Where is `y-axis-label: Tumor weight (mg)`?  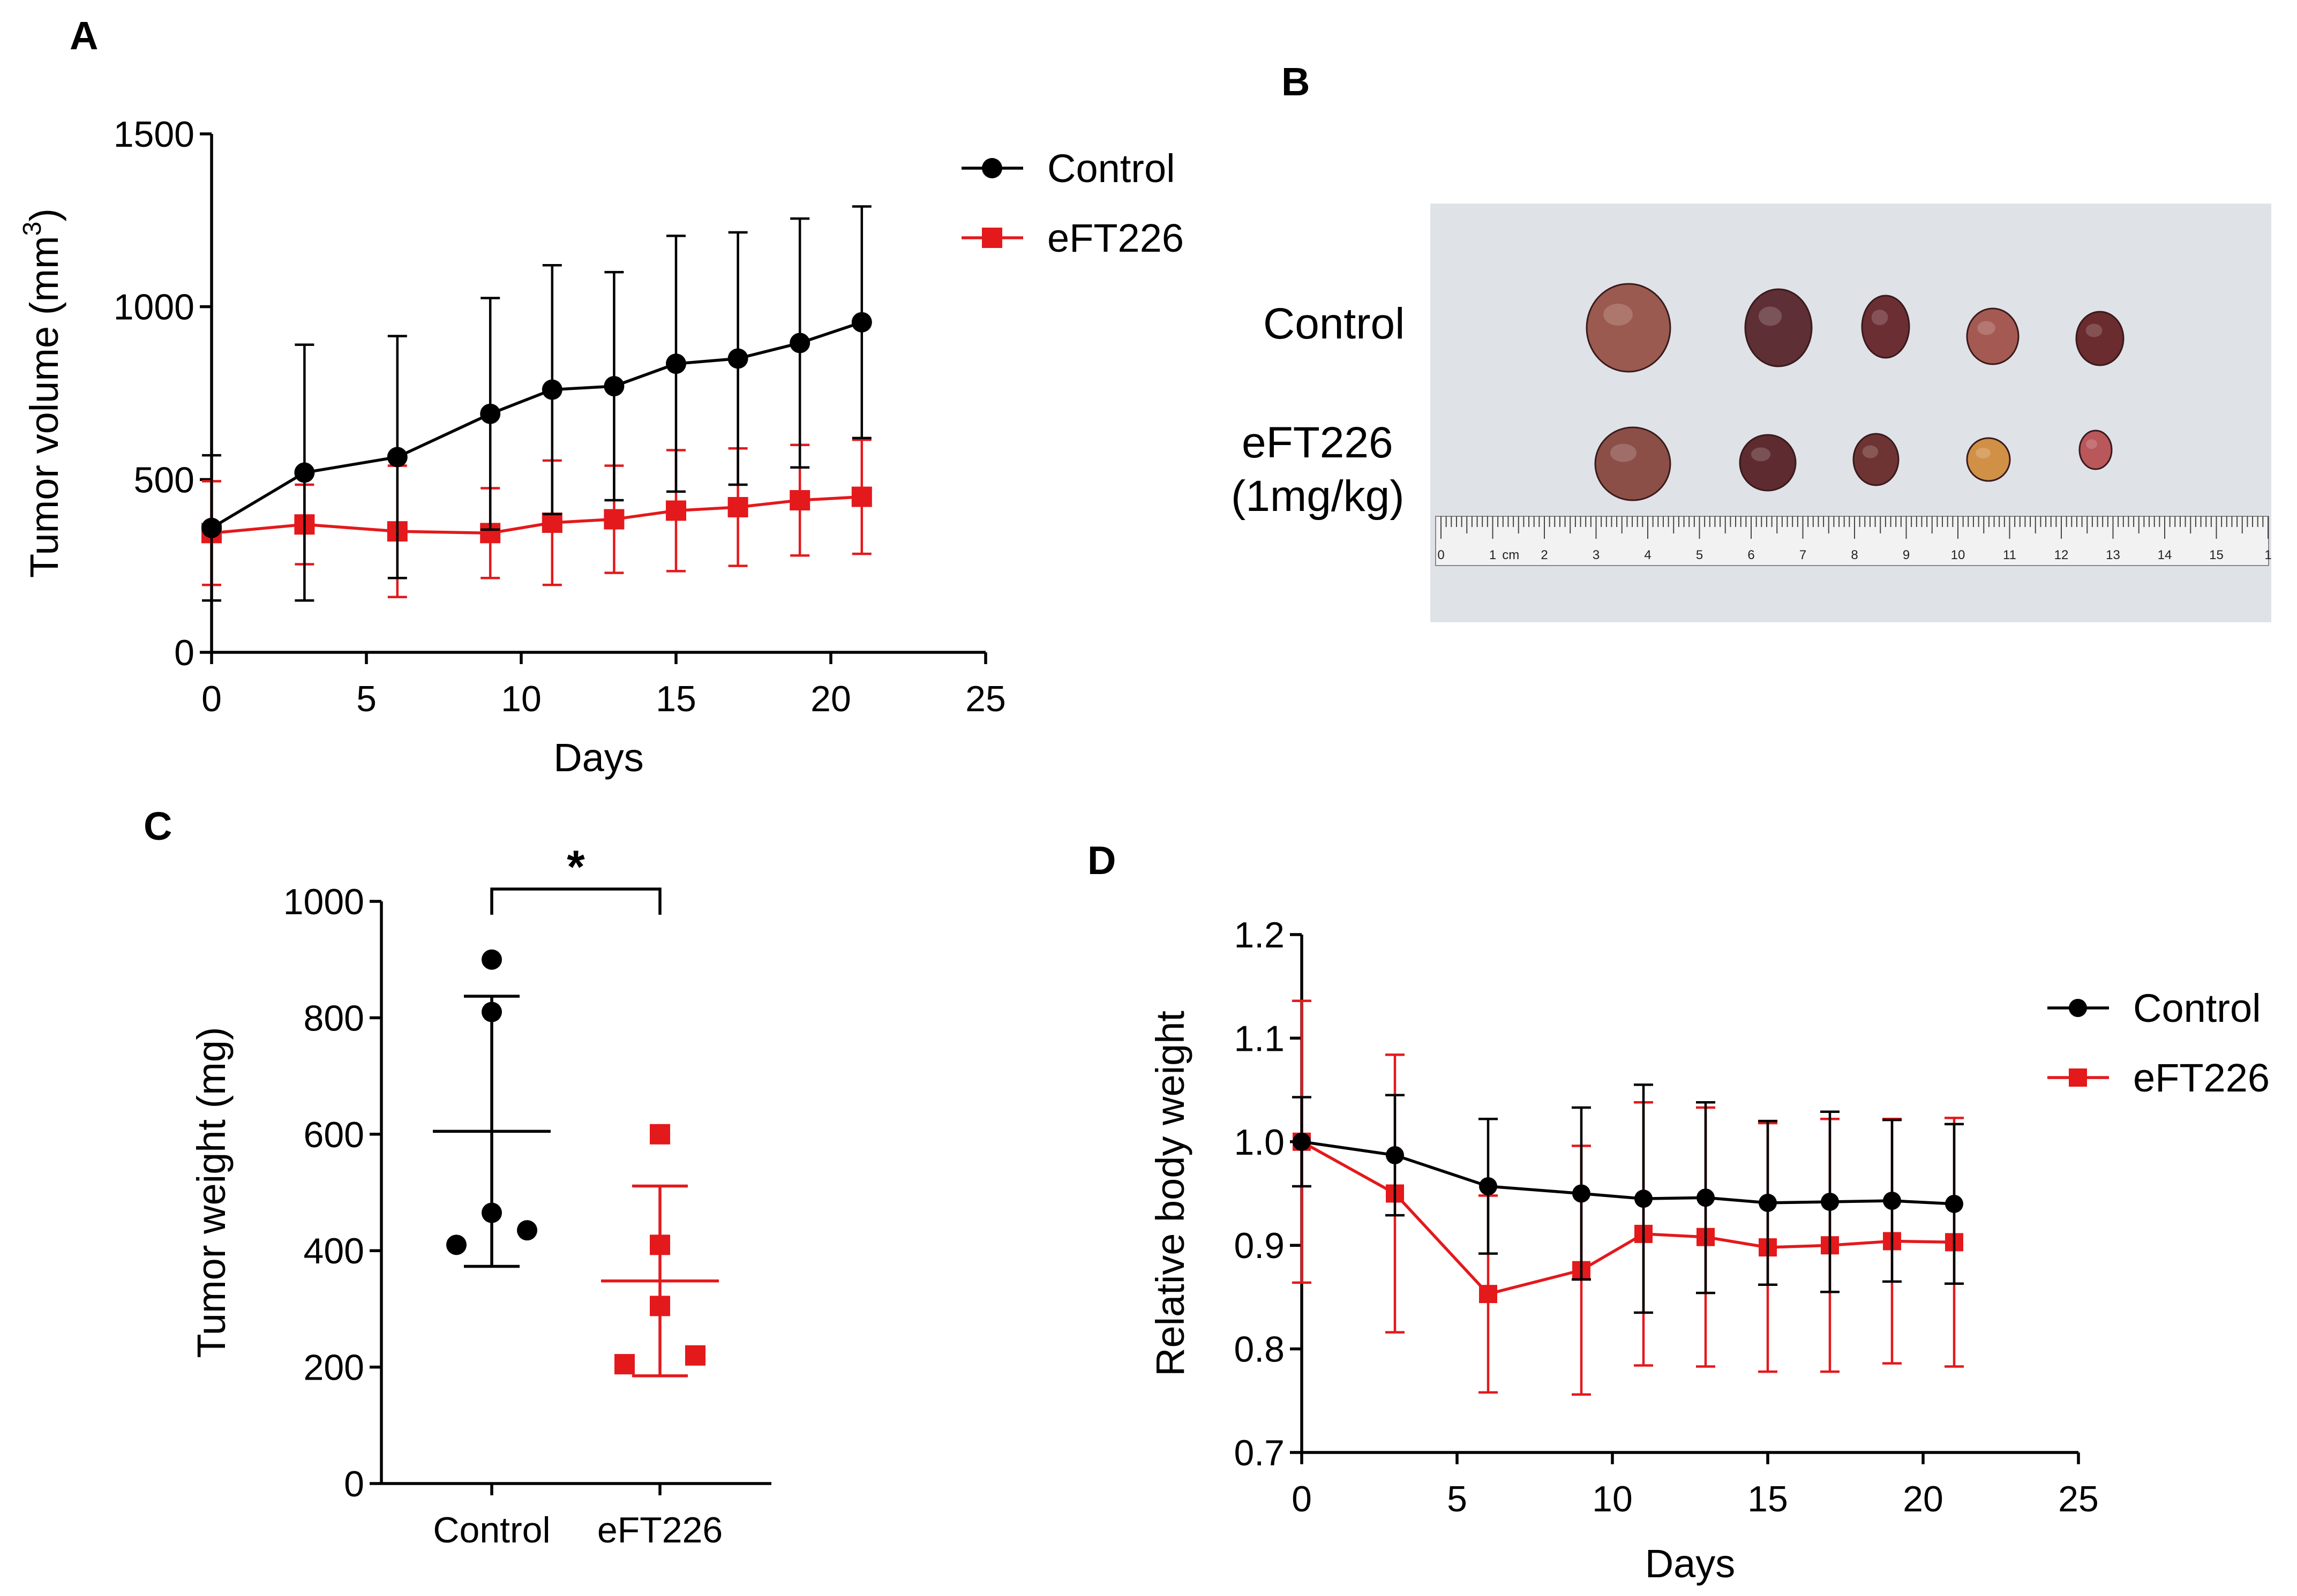 y-axis-label: Tumor weight (mg) is located at coordinates (211, 1192).